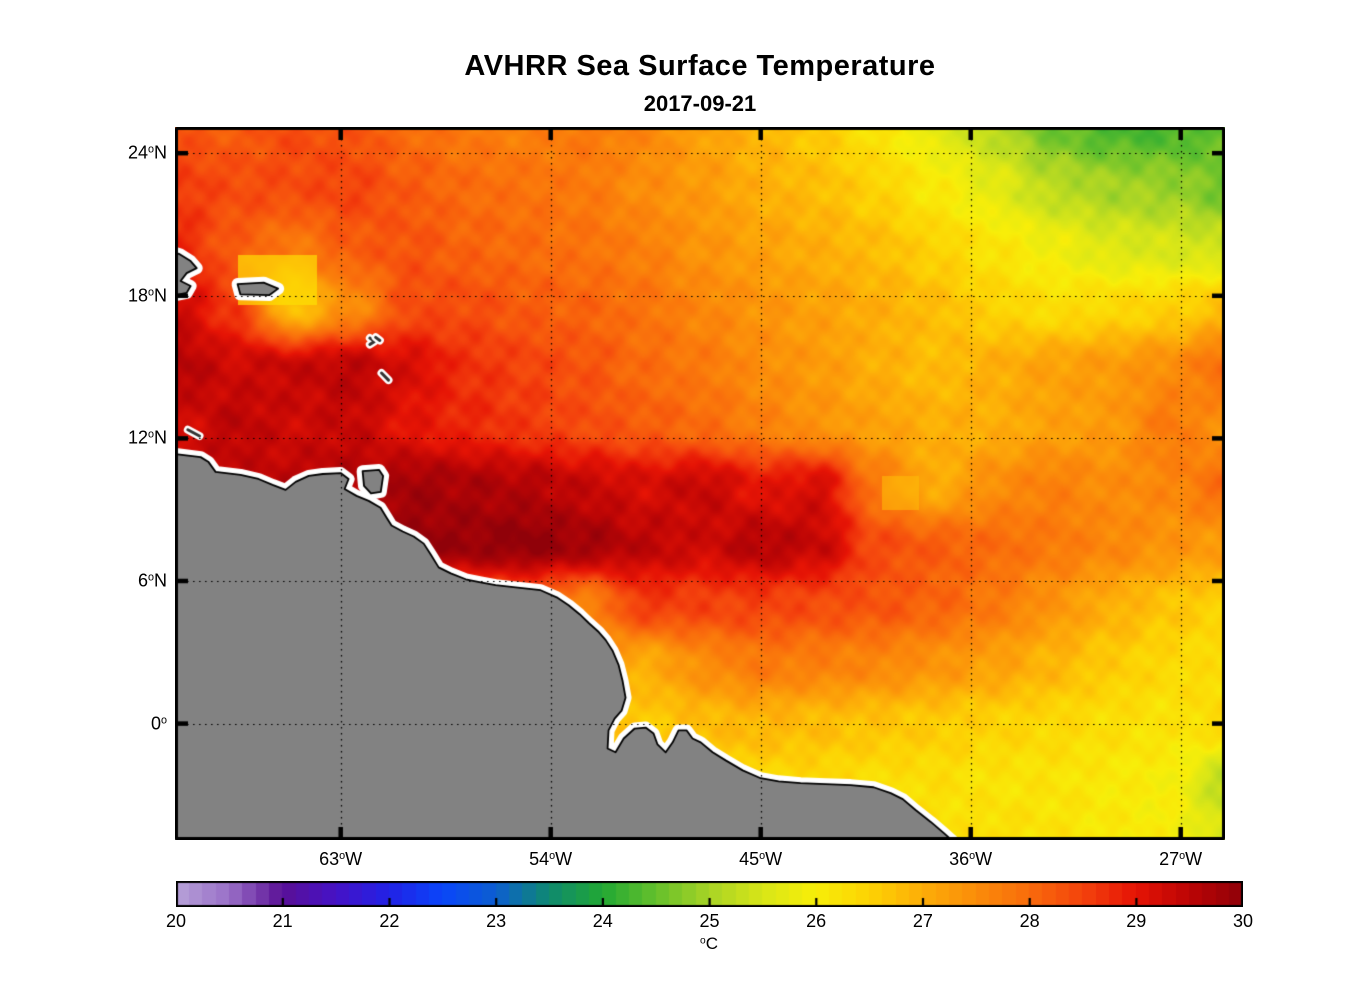  What do you see at coordinates (389, 921) in the screenshot?
I see `colorbar-tick-label: 22` at bounding box center [389, 921].